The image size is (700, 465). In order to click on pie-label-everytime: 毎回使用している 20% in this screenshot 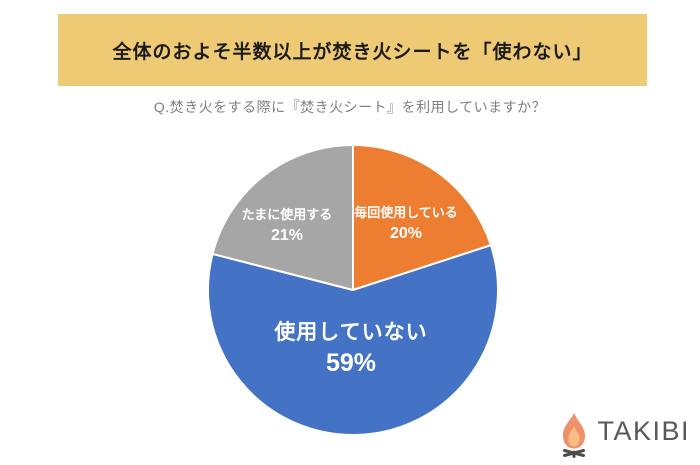, I will do `click(406, 224)`.